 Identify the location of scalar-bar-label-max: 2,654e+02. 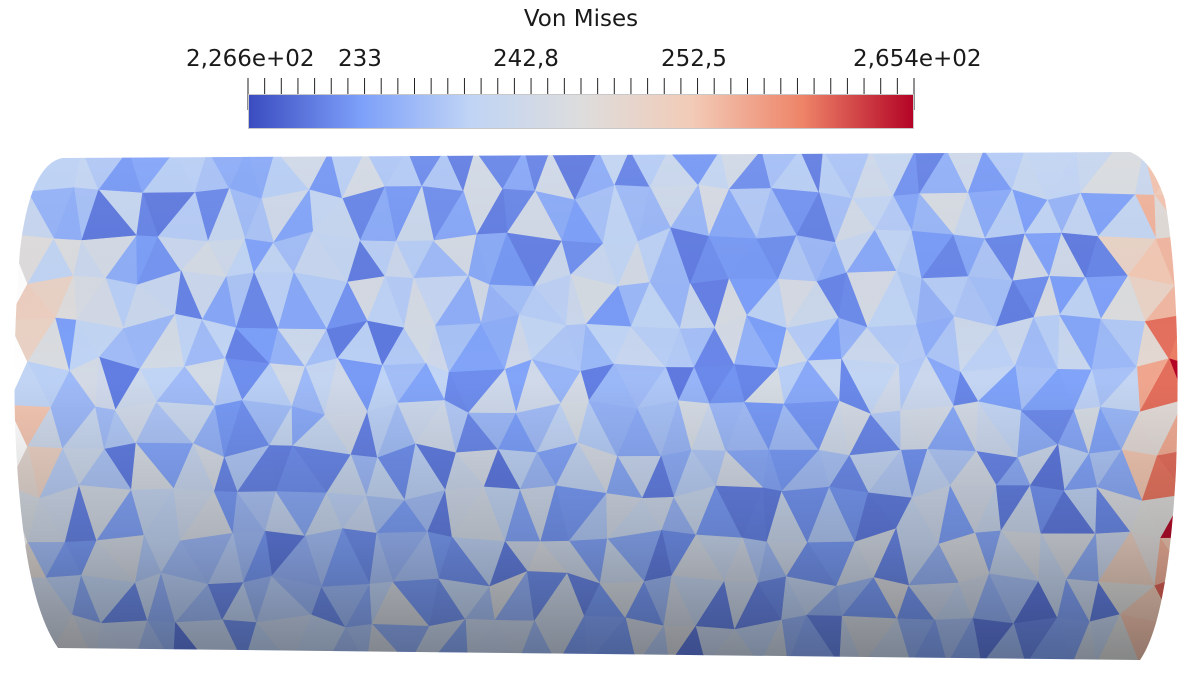
(917, 59).